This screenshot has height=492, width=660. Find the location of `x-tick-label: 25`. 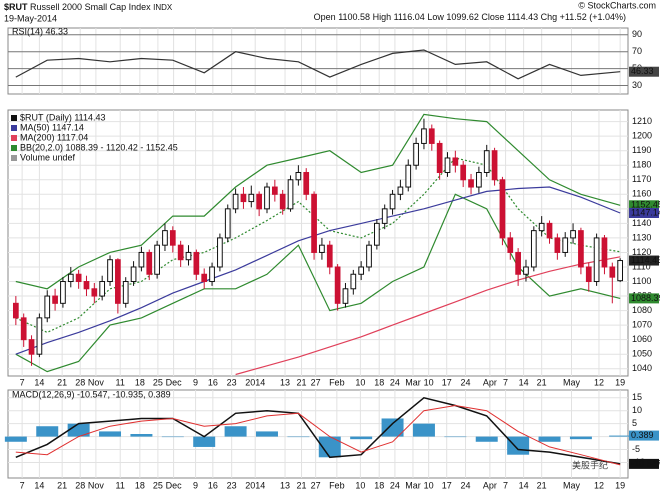

x-tick-label: 25 is located at coordinates (158, 382).